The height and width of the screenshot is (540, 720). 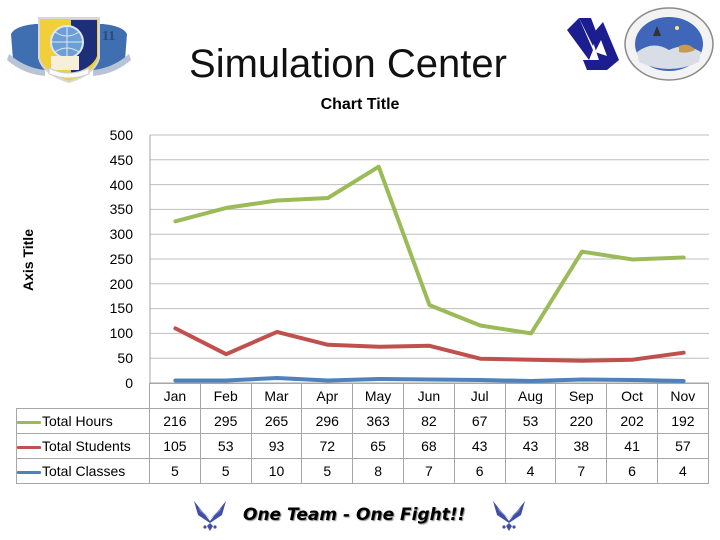 I want to click on table-cell: 220, so click(x=581, y=421).